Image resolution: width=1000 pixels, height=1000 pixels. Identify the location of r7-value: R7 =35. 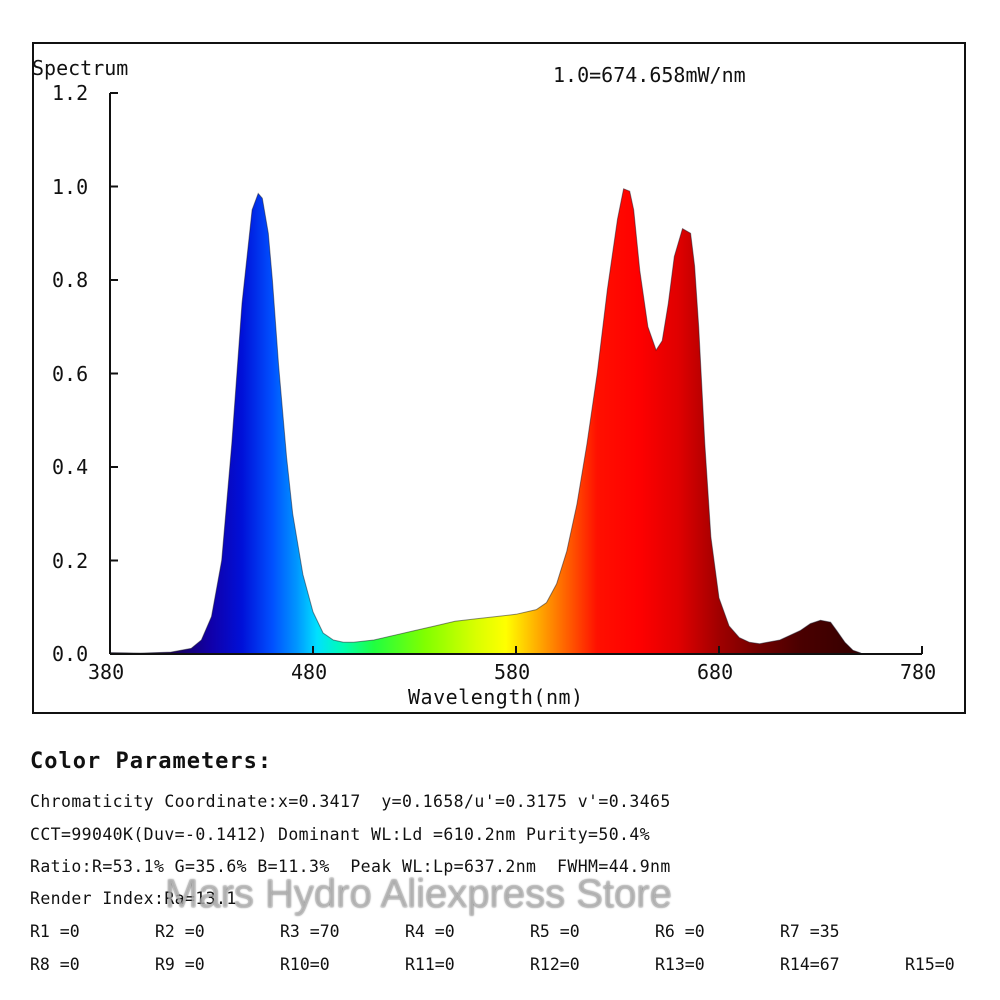
(810, 931).